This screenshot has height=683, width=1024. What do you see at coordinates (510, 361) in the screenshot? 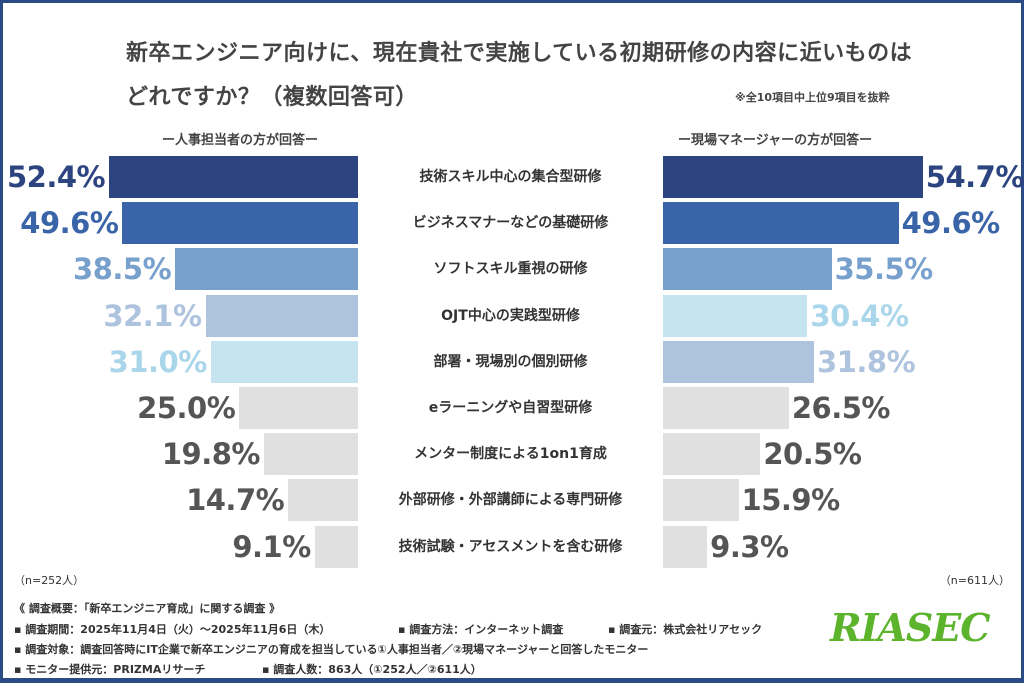
I see `category-label: 部署・現場別の個別研修` at bounding box center [510, 361].